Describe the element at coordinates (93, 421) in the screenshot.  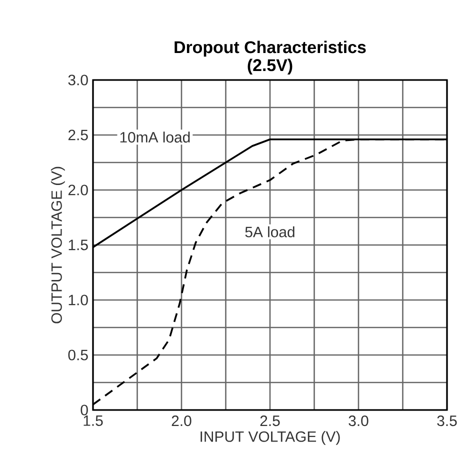
I see `x-tick-label: 1.5` at that location.